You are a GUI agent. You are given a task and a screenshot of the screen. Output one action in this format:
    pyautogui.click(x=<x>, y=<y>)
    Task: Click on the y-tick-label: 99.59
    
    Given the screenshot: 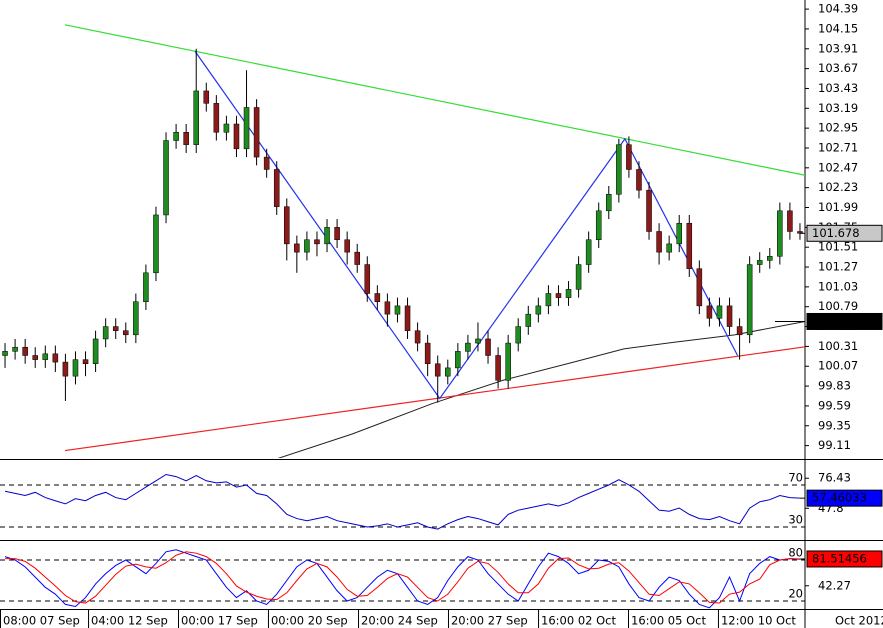 What is the action you would take?
    pyautogui.click(x=834, y=405)
    